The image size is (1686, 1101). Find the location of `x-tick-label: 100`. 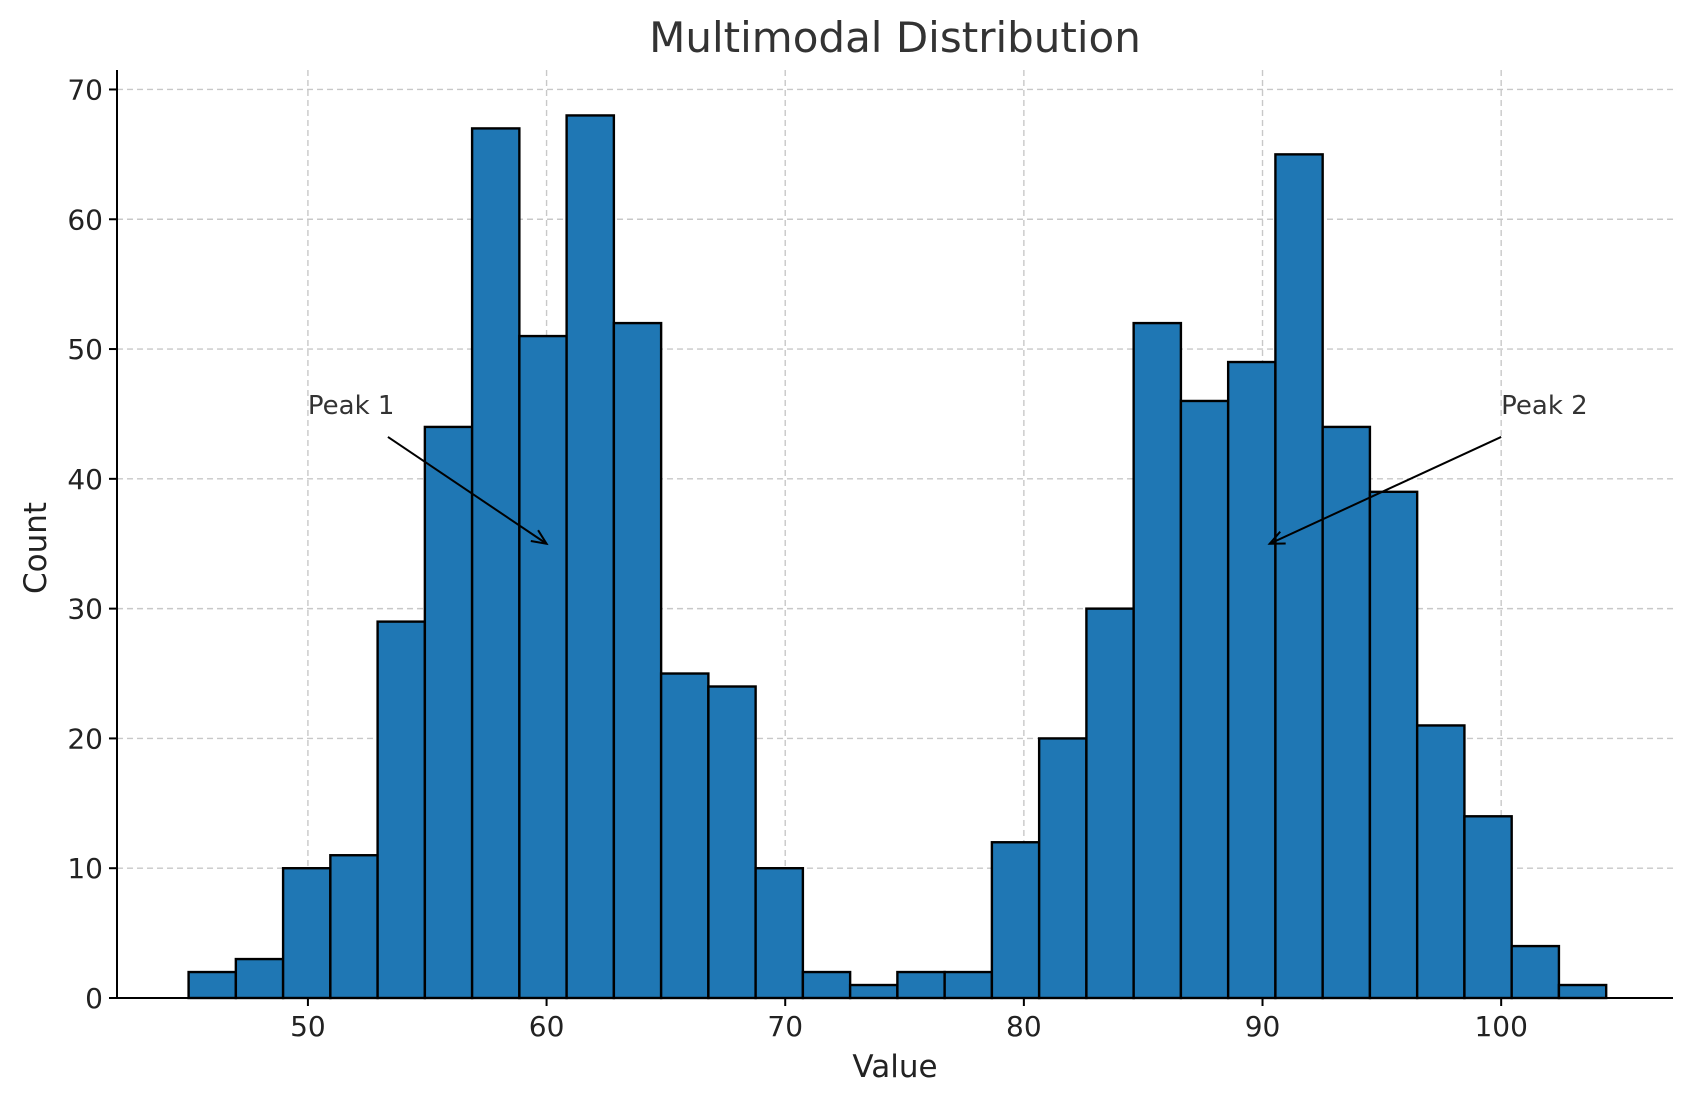

x-tick-label: 100 is located at coordinates (1500, 1026).